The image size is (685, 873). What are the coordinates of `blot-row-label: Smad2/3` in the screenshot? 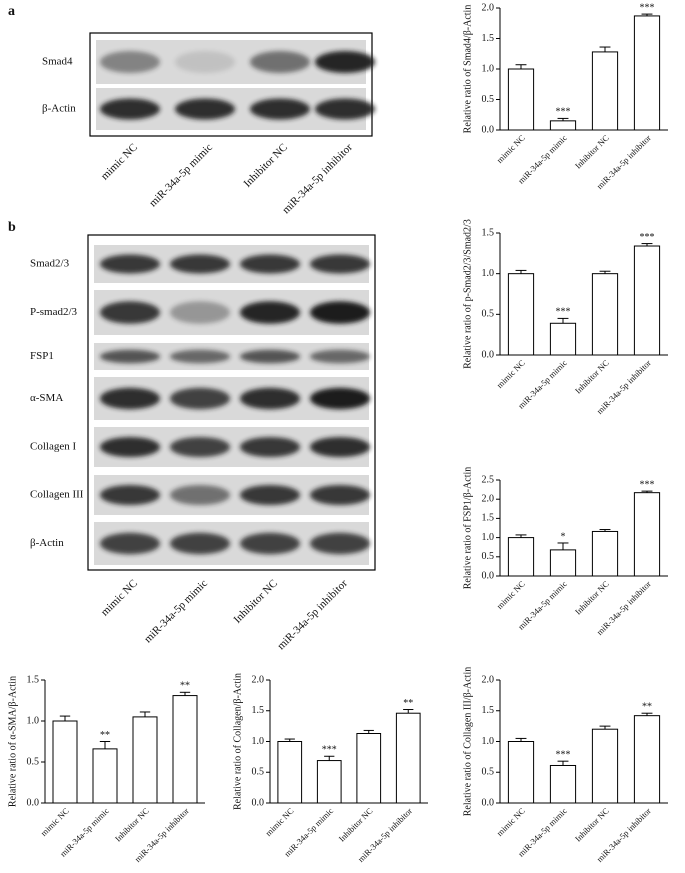 It's located at (50, 264).